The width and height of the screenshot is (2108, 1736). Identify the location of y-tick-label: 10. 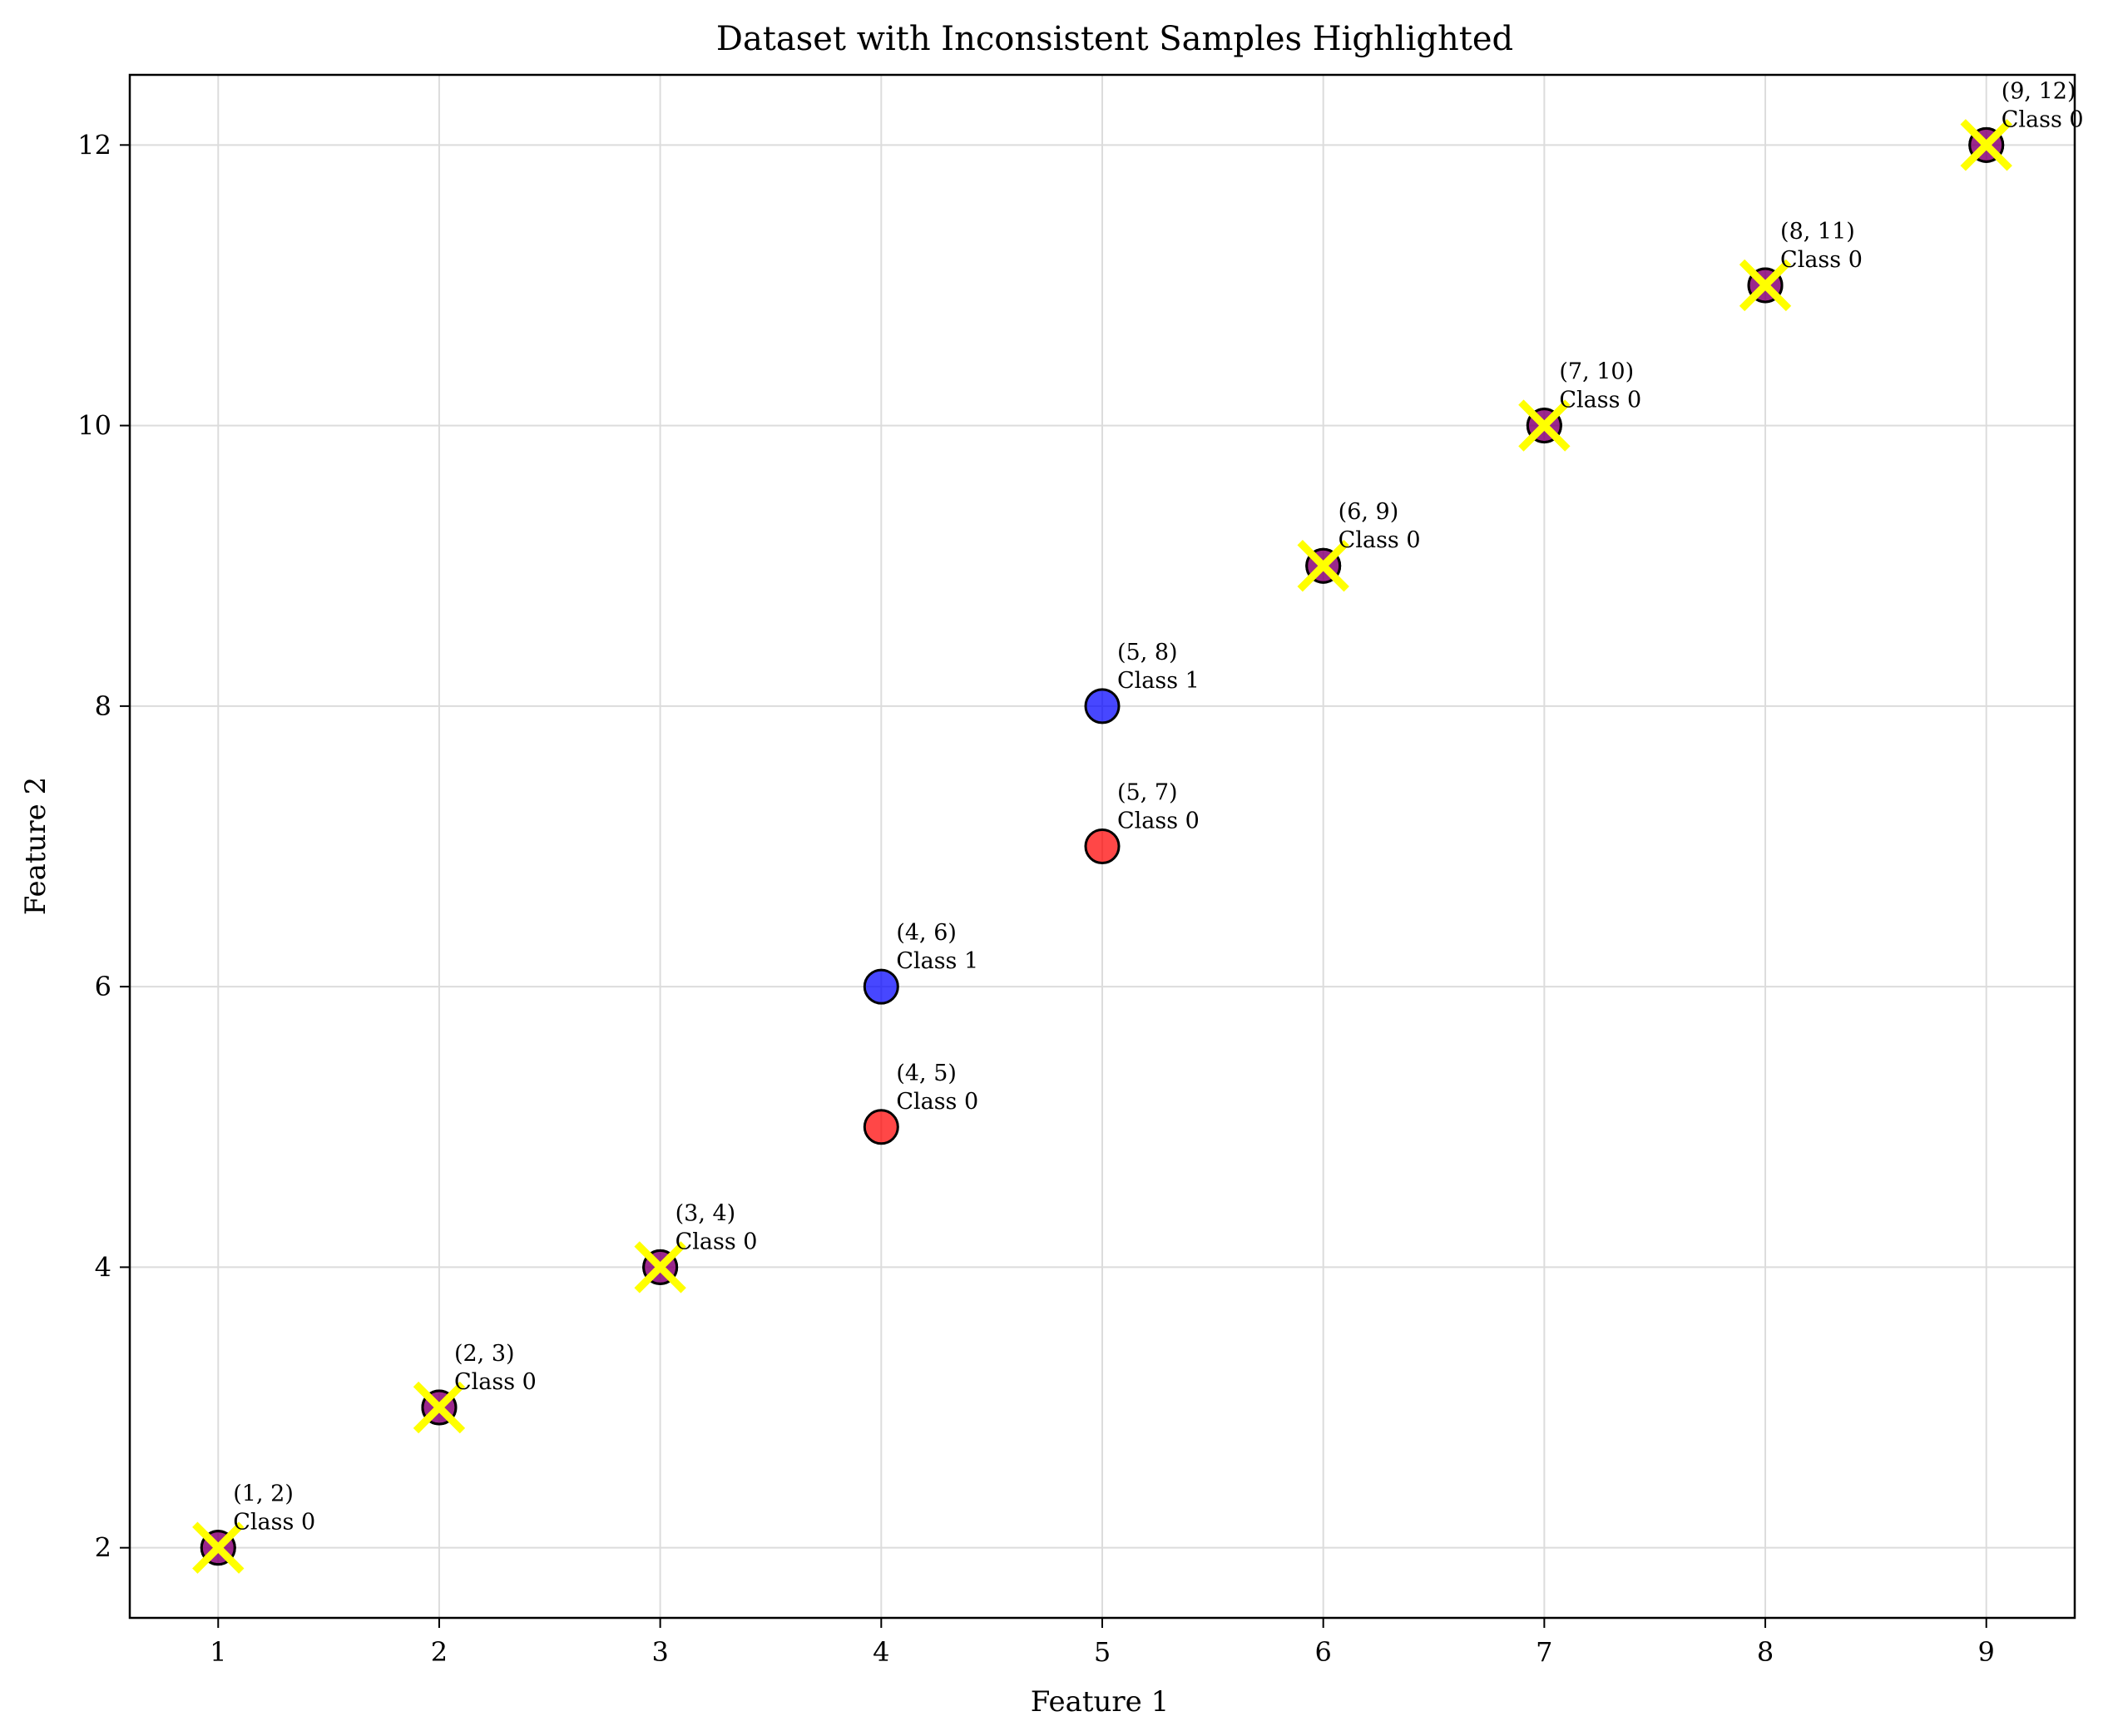
(94, 426).